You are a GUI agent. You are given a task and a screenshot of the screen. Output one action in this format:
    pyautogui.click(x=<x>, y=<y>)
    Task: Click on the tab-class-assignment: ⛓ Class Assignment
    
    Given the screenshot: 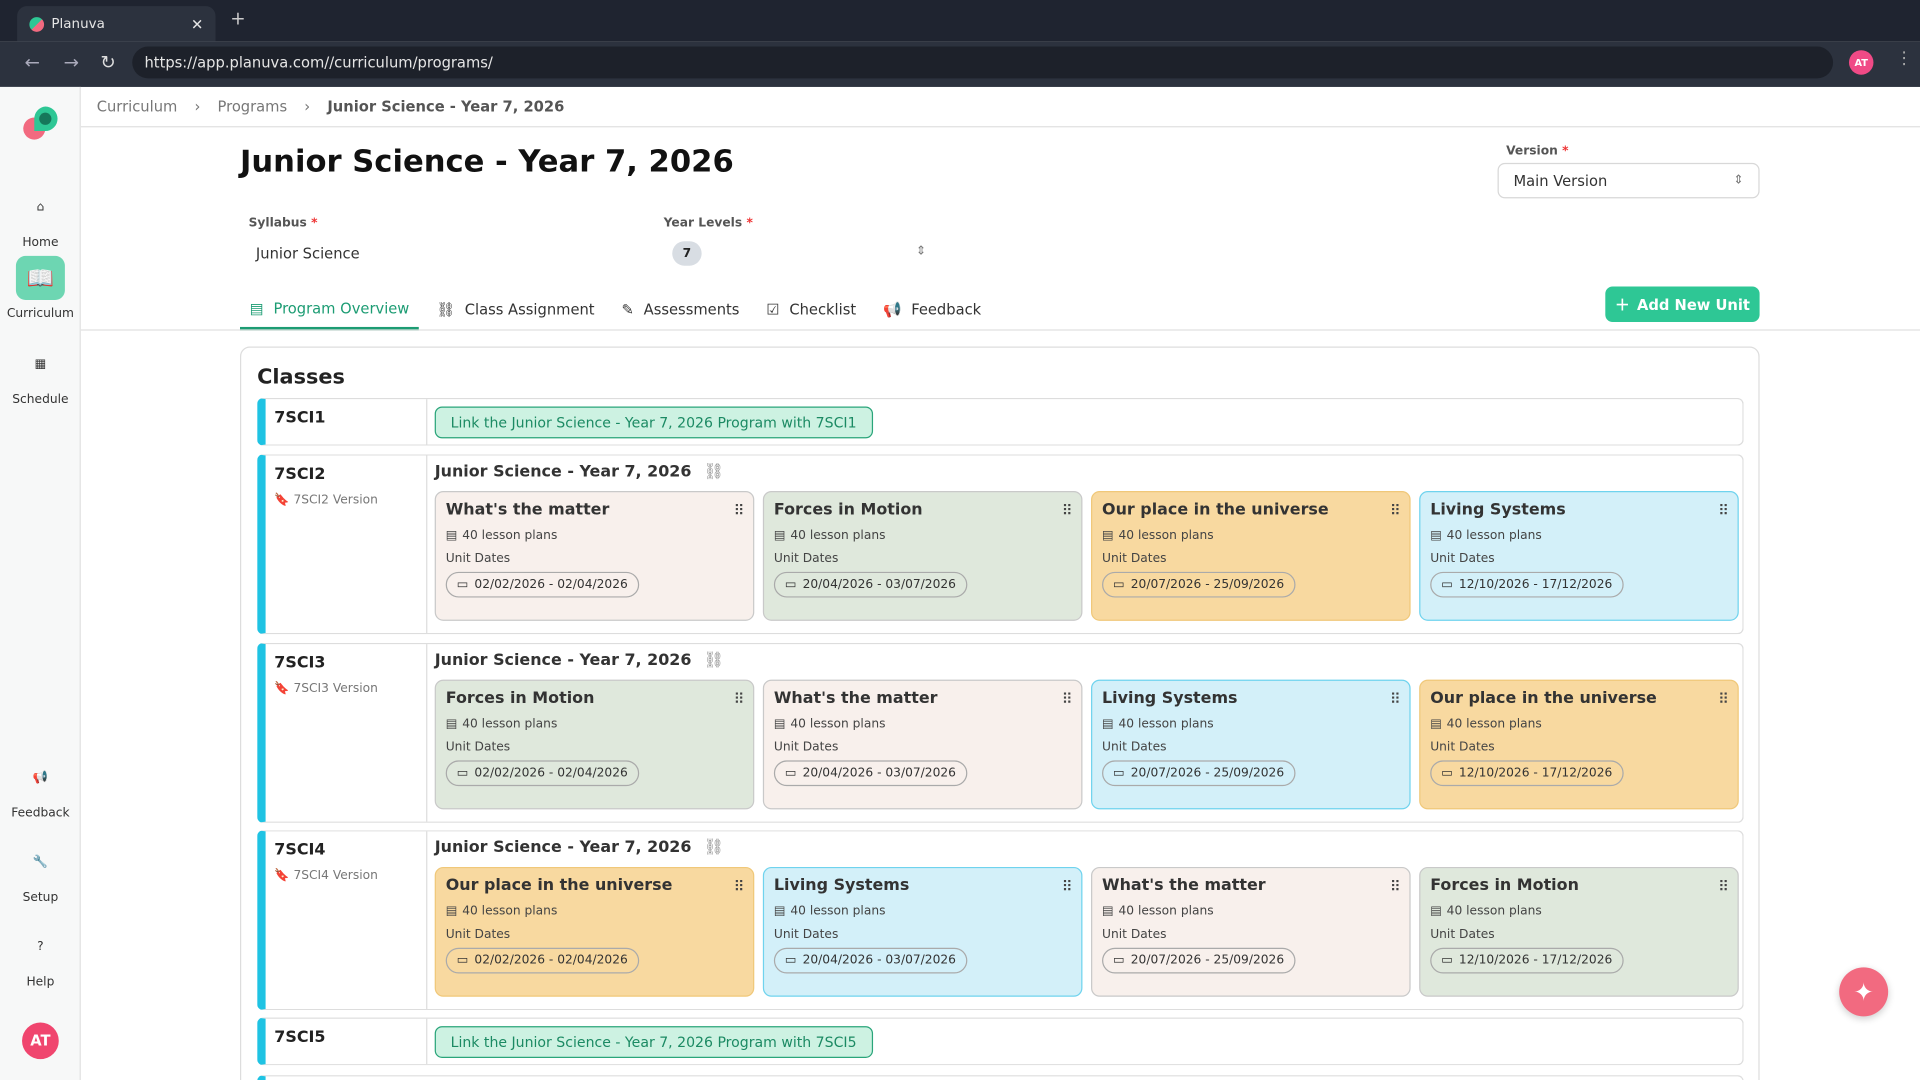 What is the action you would take?
    pyautogui.click(x=515, y=310)
    